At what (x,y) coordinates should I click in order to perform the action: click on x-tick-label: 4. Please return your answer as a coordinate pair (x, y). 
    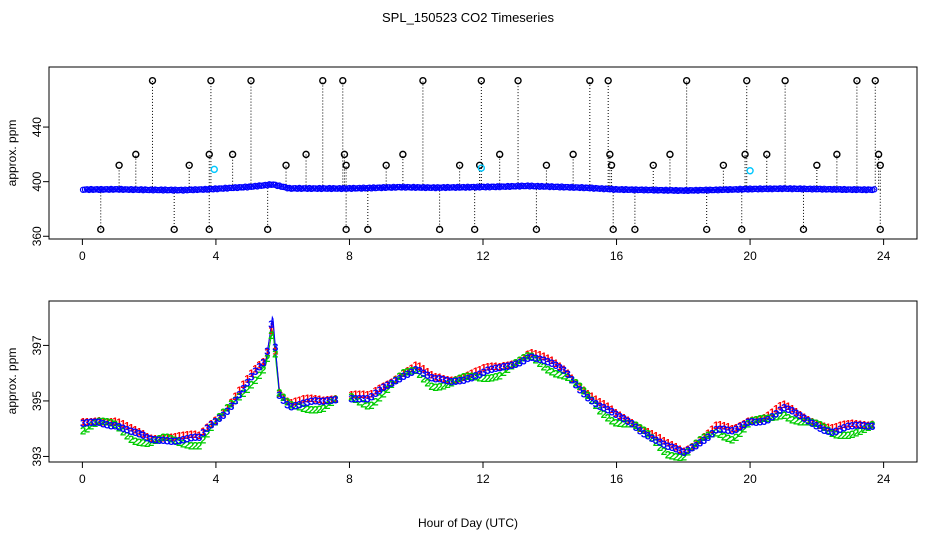
    Looking at the image, I should click on (216, 256).